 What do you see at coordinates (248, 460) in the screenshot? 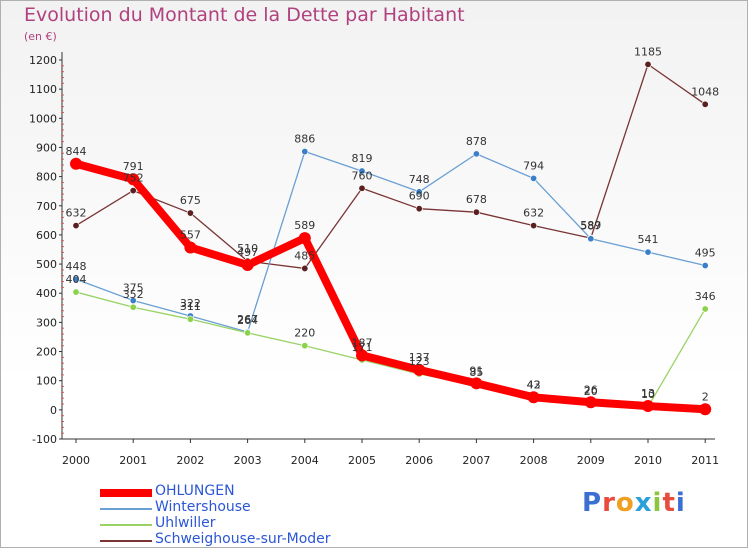
I see `x-tick-label: 2003` at bounding box center [248, 460].